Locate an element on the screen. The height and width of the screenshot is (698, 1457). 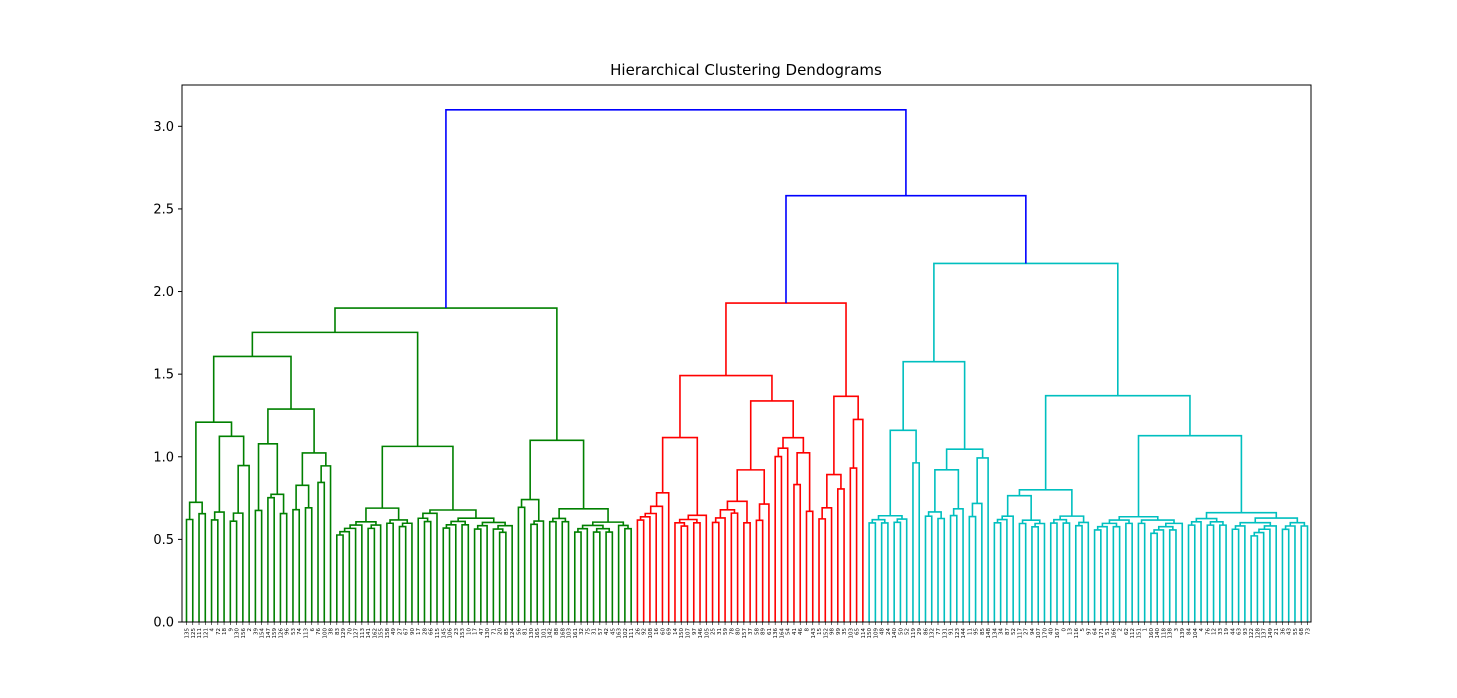
leaf-label: 65 is located at coordinates (858, 631).